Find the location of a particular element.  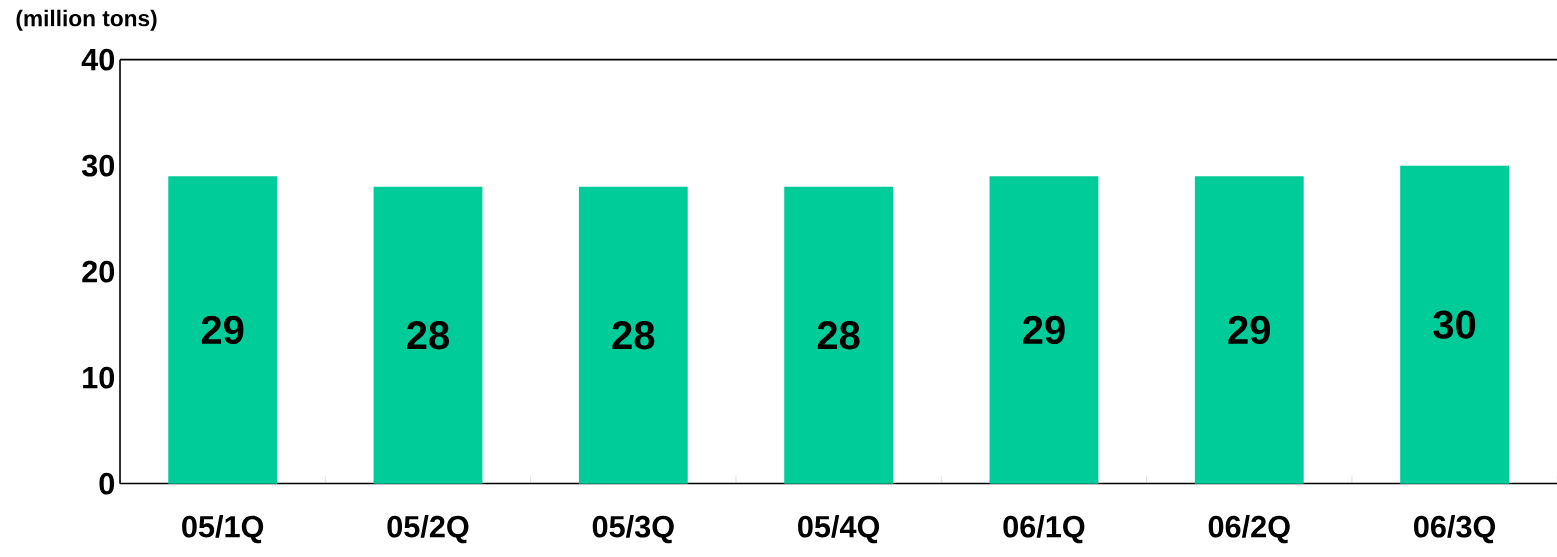

y-tick-label: 30 is located at coordinates (98, 165).